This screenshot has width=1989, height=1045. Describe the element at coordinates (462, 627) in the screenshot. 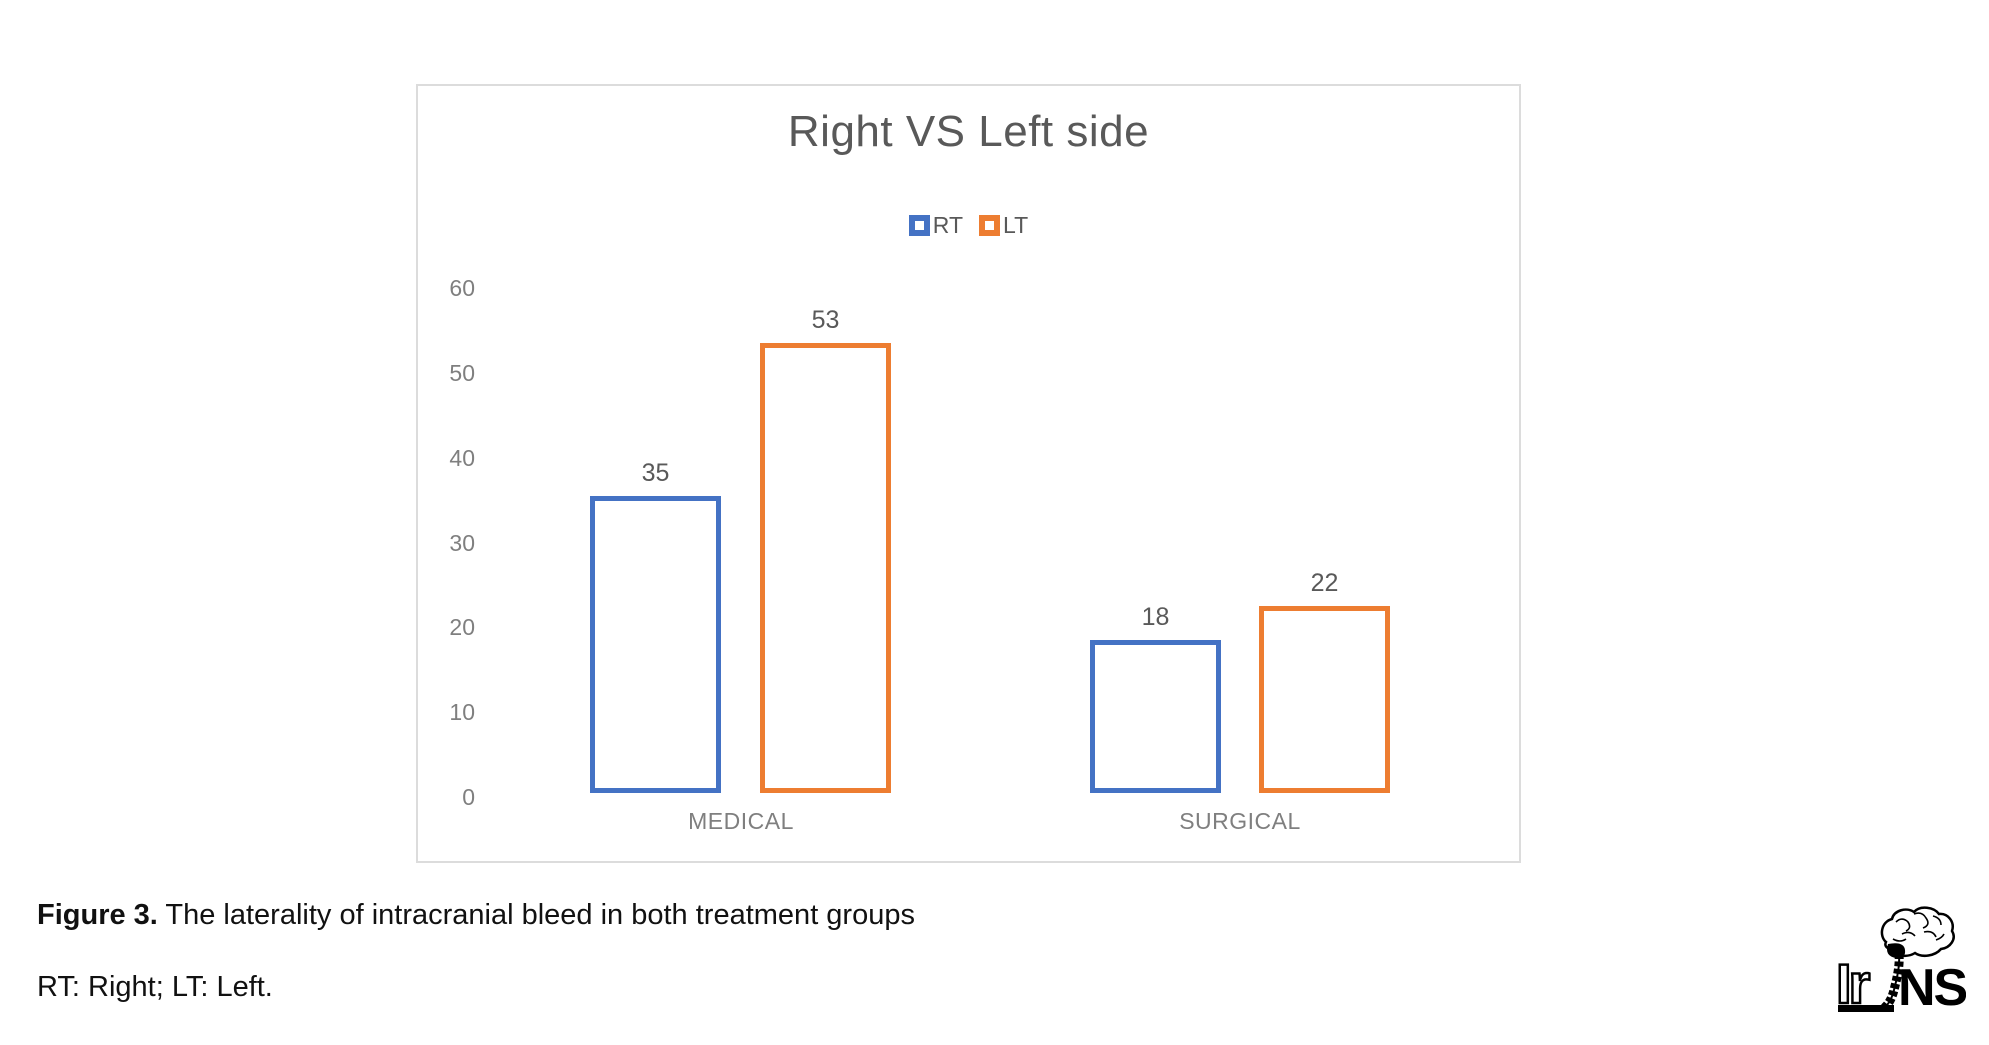

I see `y-tick-label: 20` at that location.